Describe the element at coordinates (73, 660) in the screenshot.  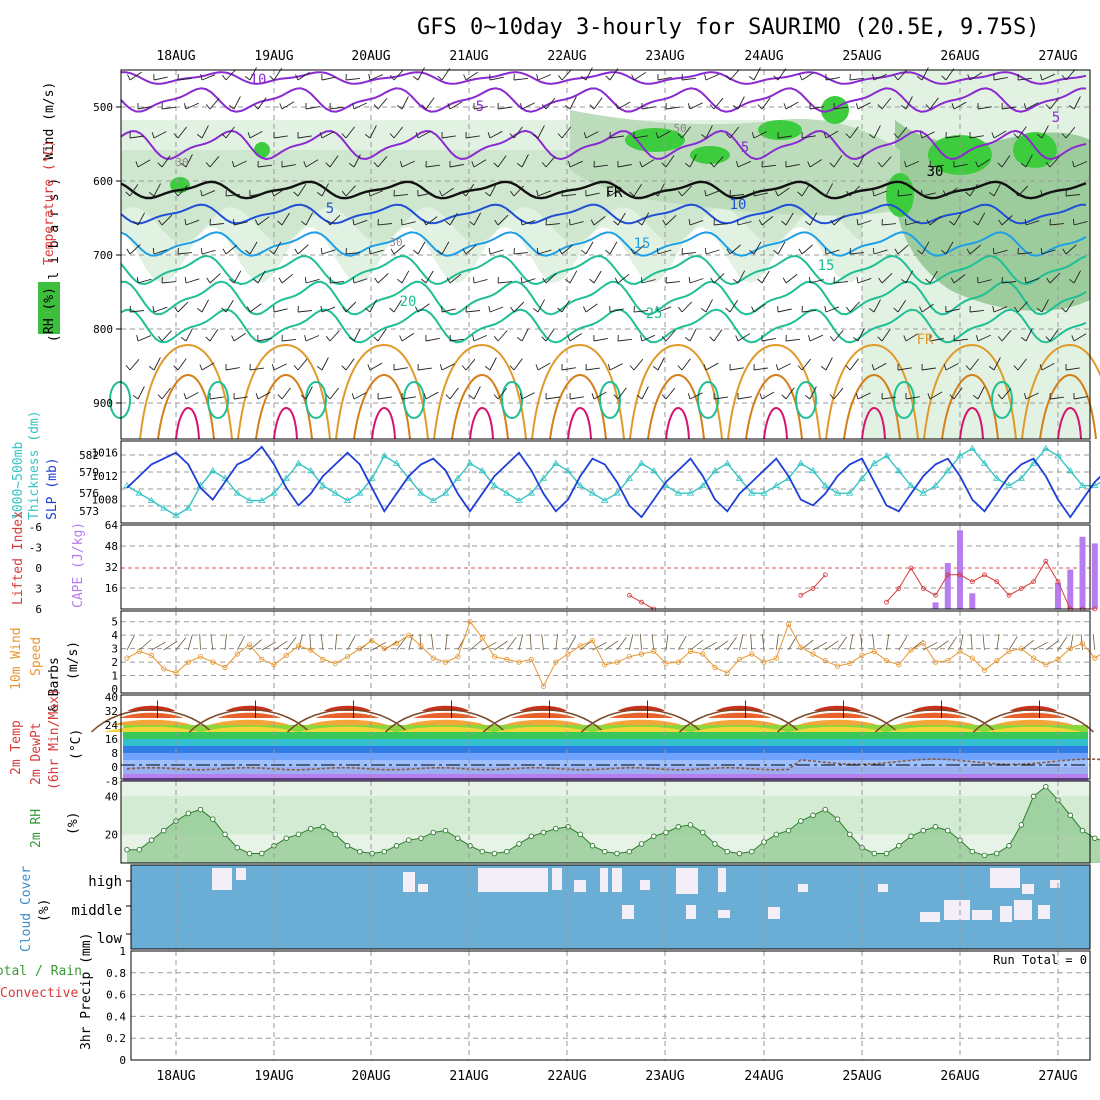
I see `wind10-label-4: (m/s)` at that location.